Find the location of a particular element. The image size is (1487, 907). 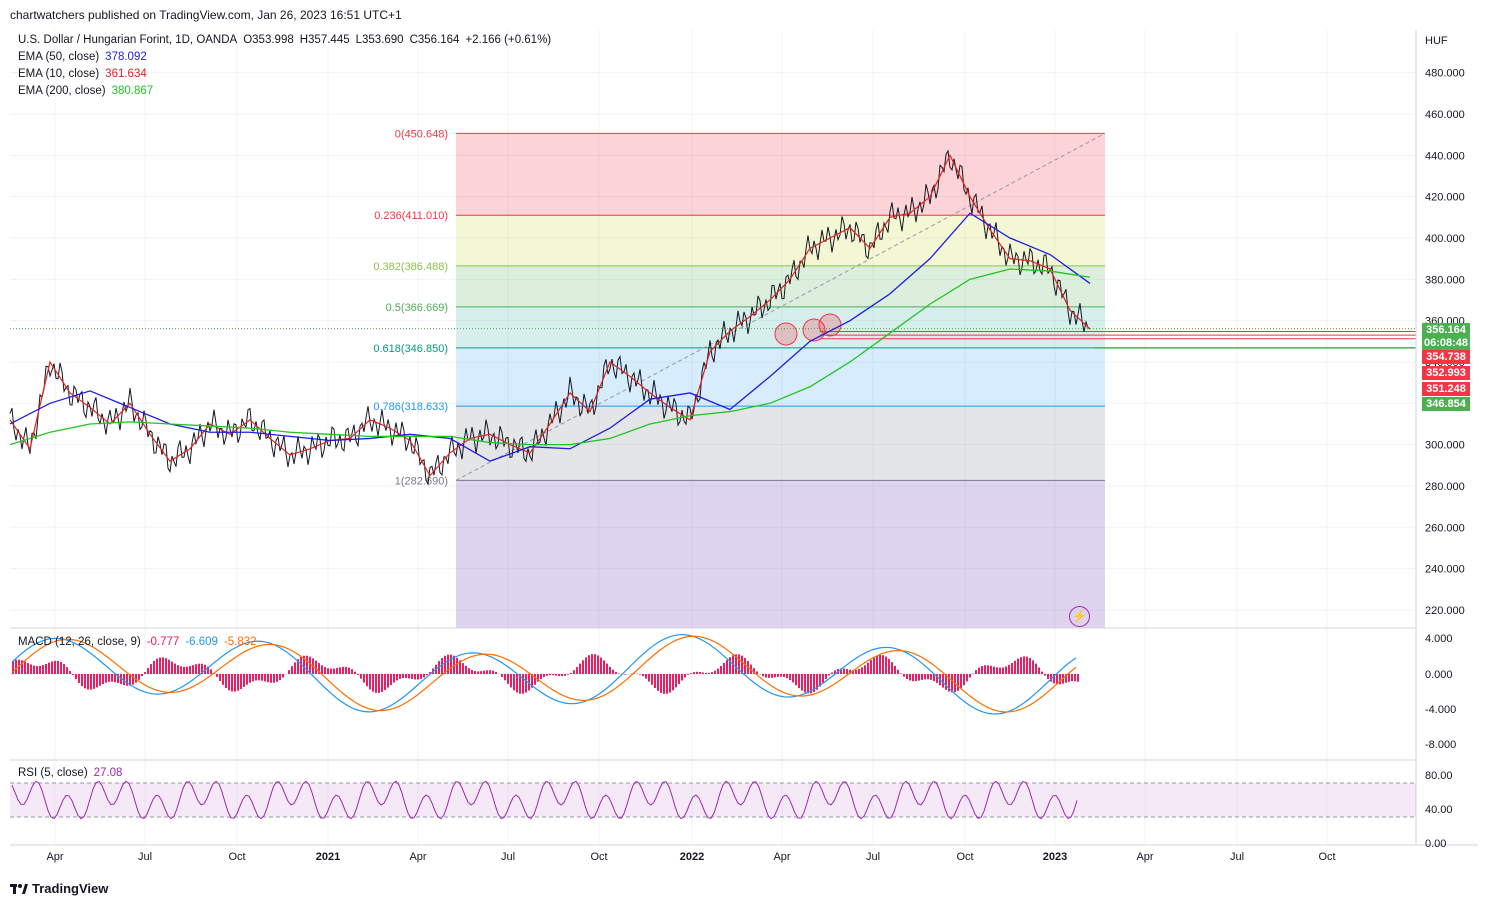

y-tick-label: 240.000 is located at coordinates (1445, 570).